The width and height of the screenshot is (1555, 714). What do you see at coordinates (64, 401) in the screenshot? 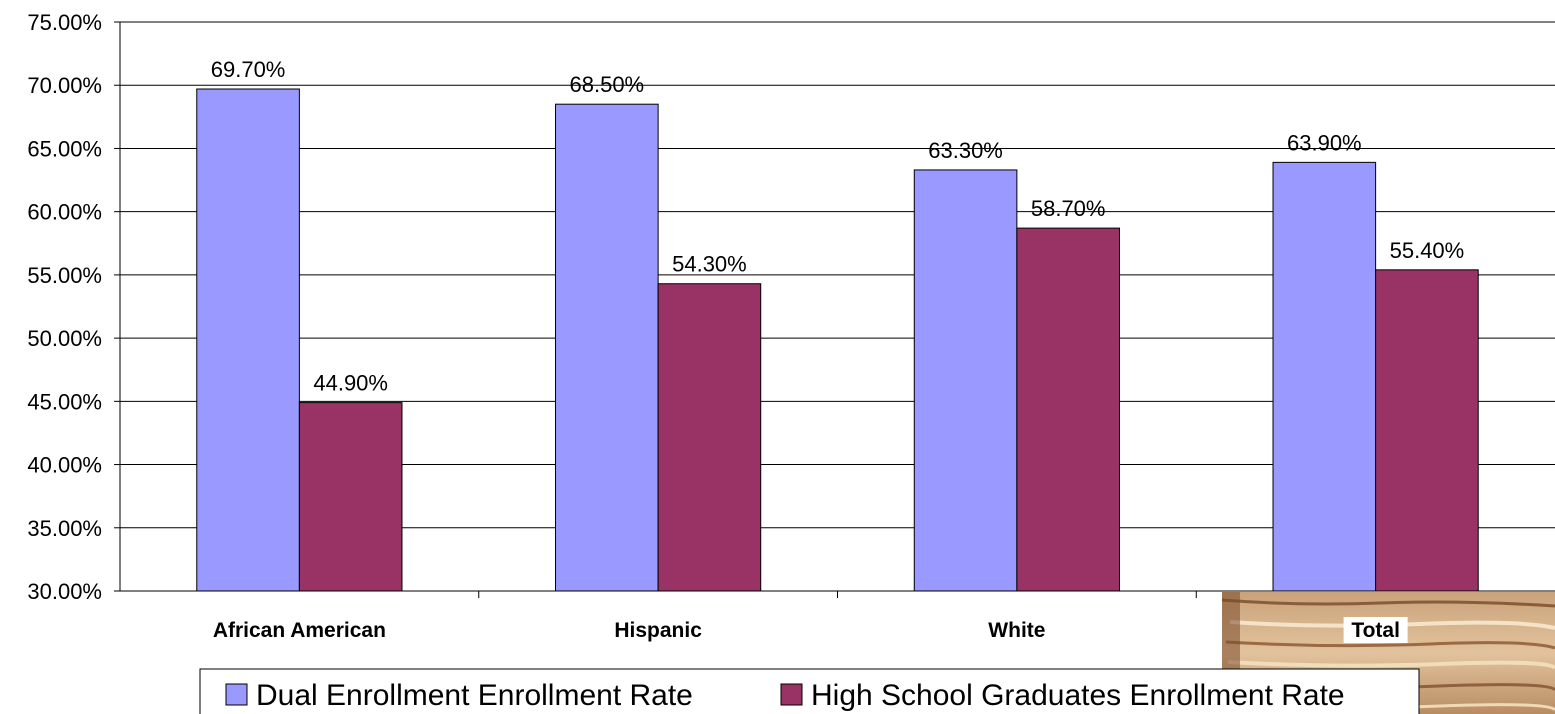
I see `y-tick-label: 45.00%` at bounding box center [64, 401].